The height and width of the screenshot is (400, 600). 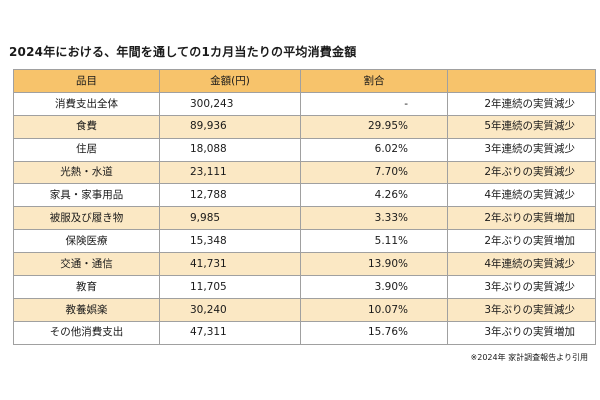 I want to click on cell-item: 保険医療, so click(x=86, y=241).